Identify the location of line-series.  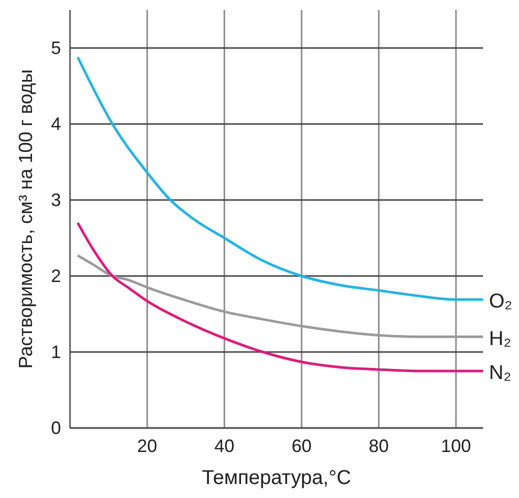
(280, 296).